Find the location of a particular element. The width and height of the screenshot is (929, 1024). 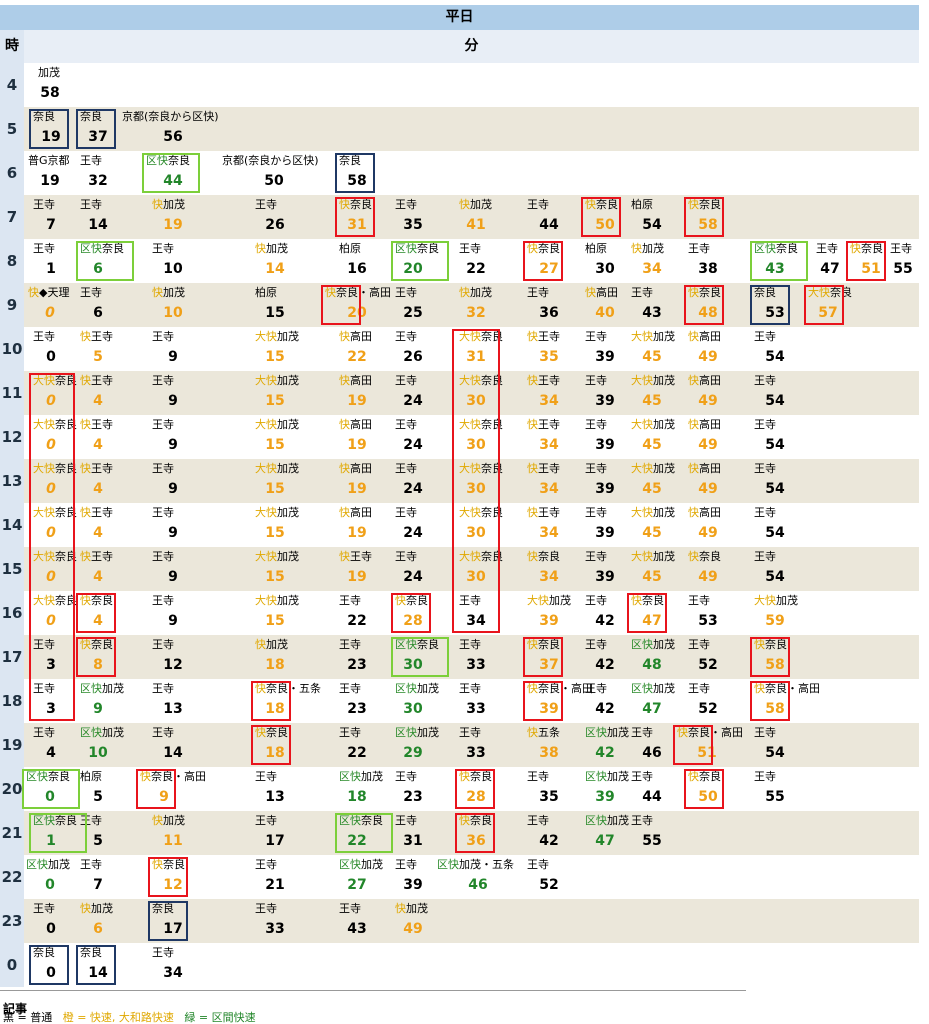

departure-minute: 30 is located at coordinates (413, 665).